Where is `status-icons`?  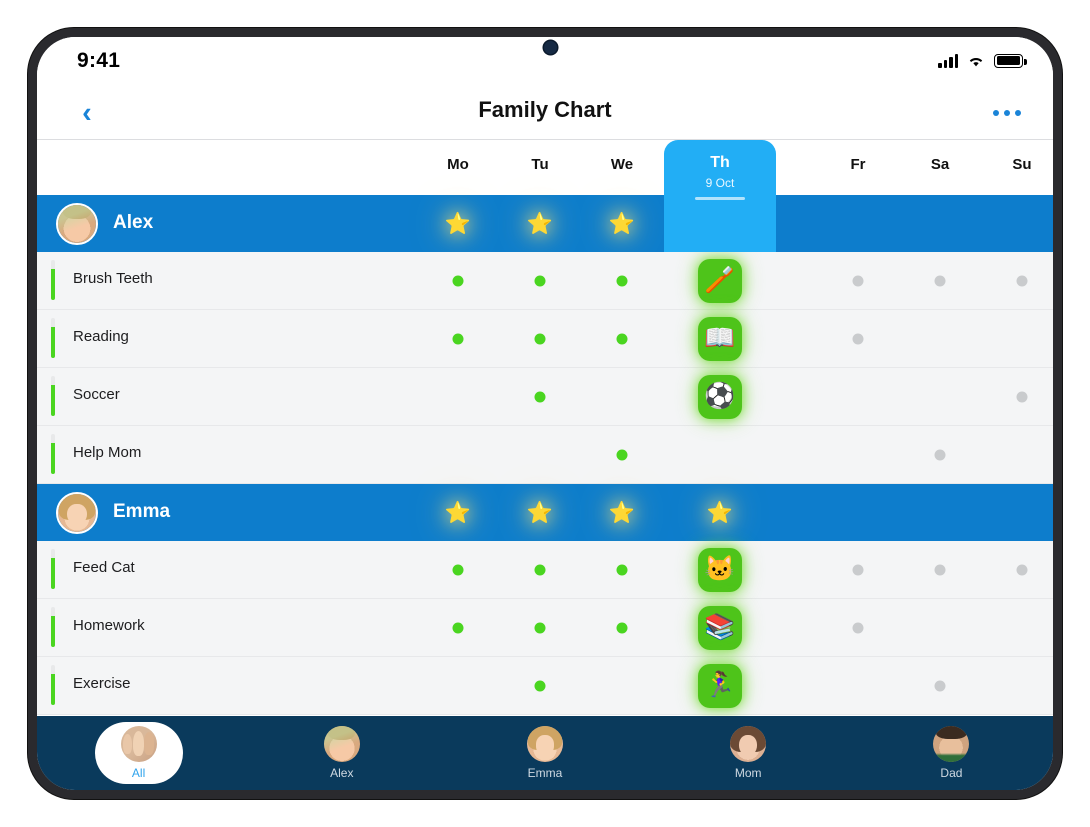 status-icons is located at coordinates (982, 60).